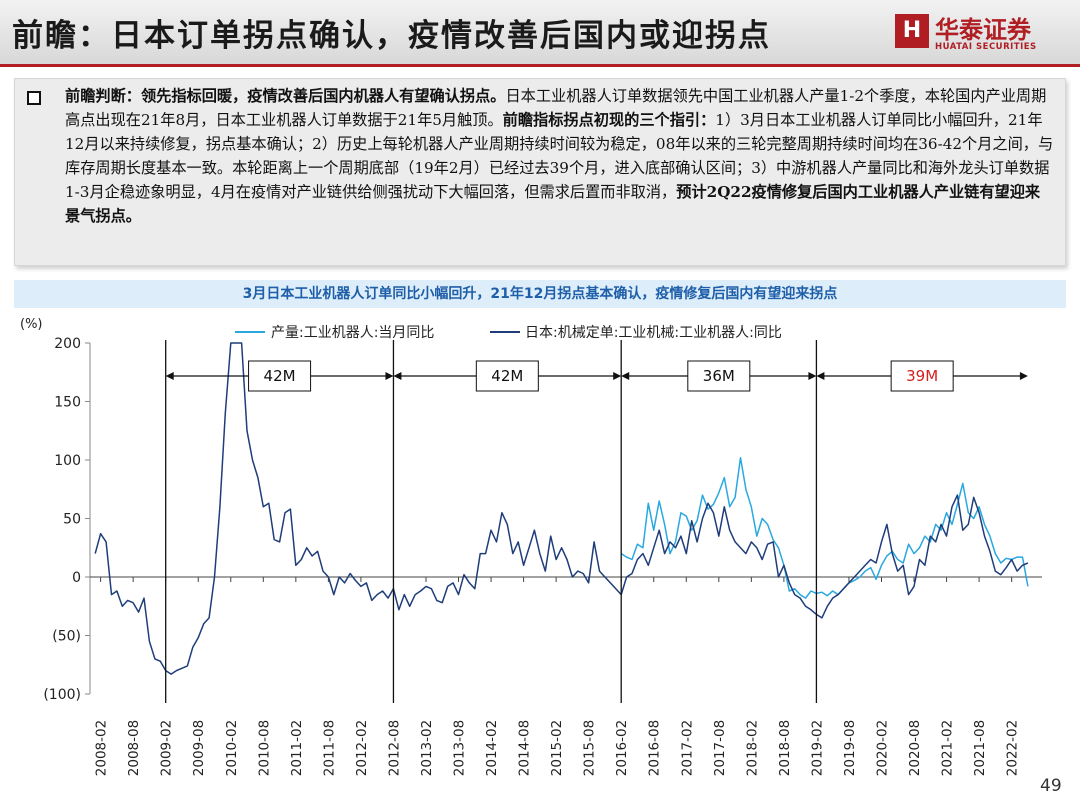 This screenshot has width=1080, height=810. What do you see at coordinates (67, 344) in the screenshot?
I see `y-tick-label: 200` at bounding box center [67, 344].